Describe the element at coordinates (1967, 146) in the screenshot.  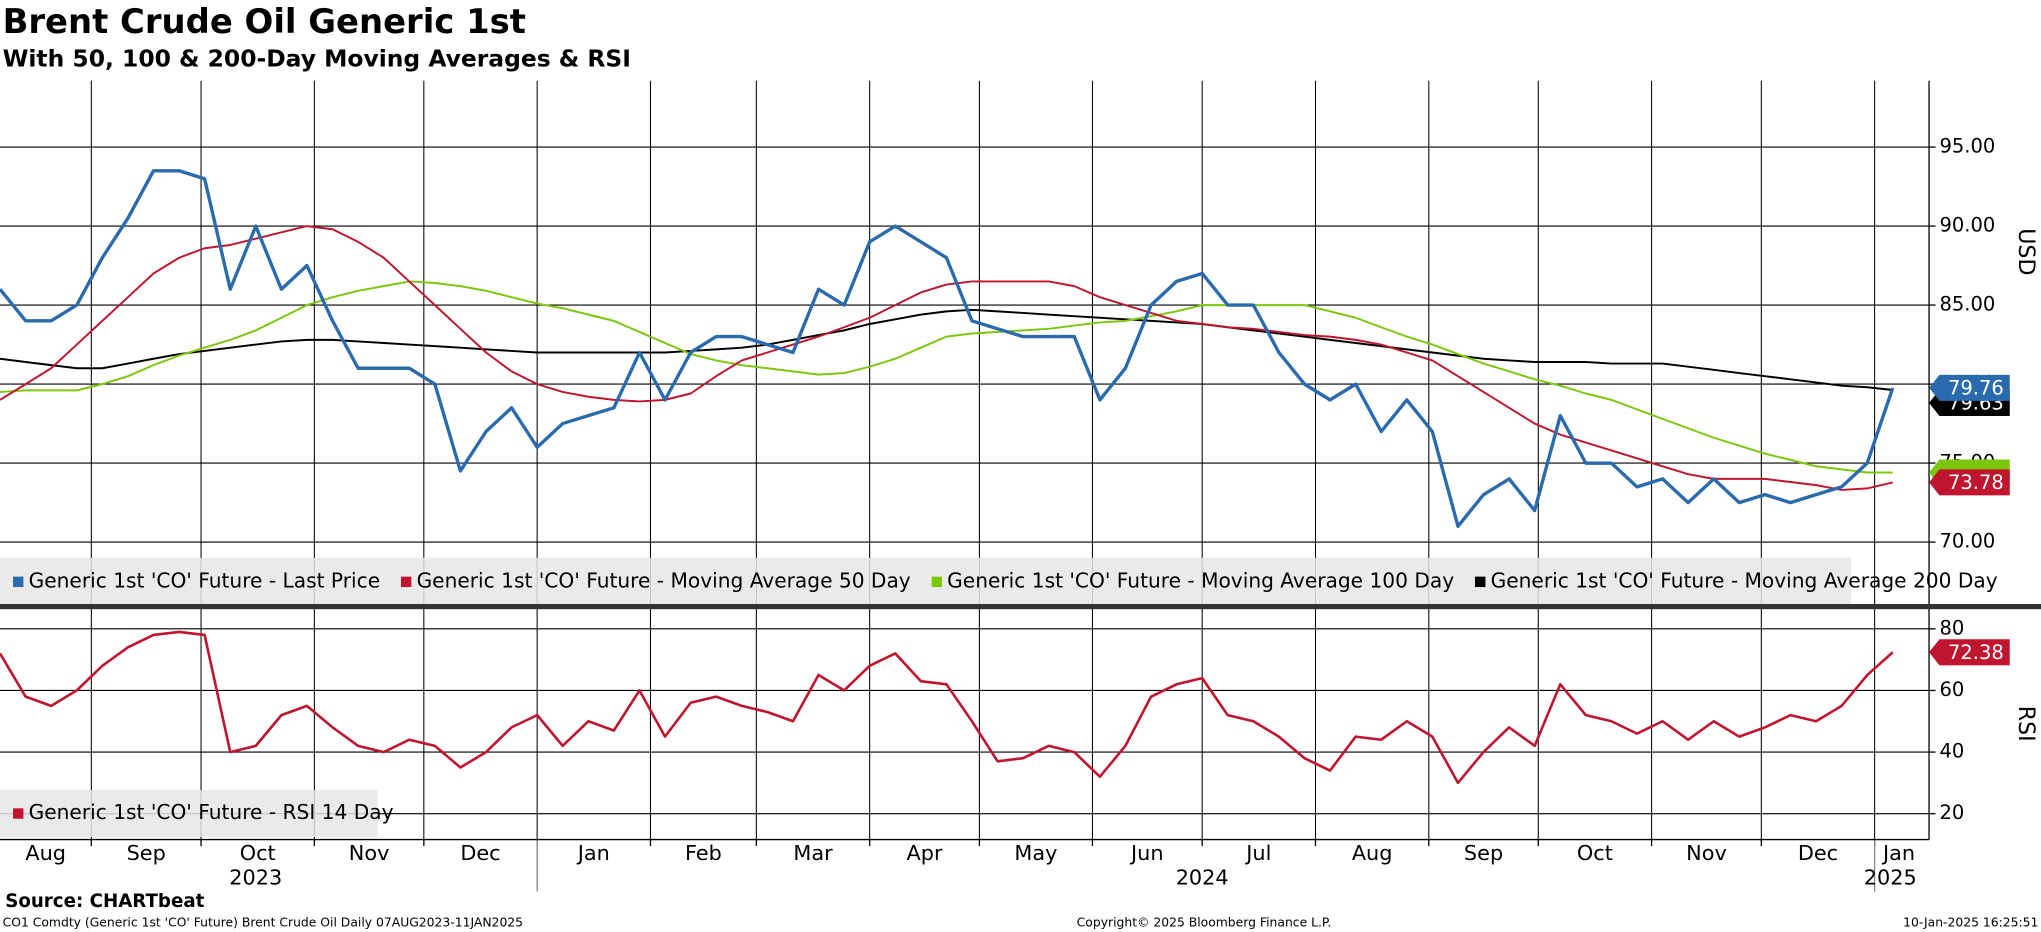
I see `y-tick-label: 95.00` at that location.